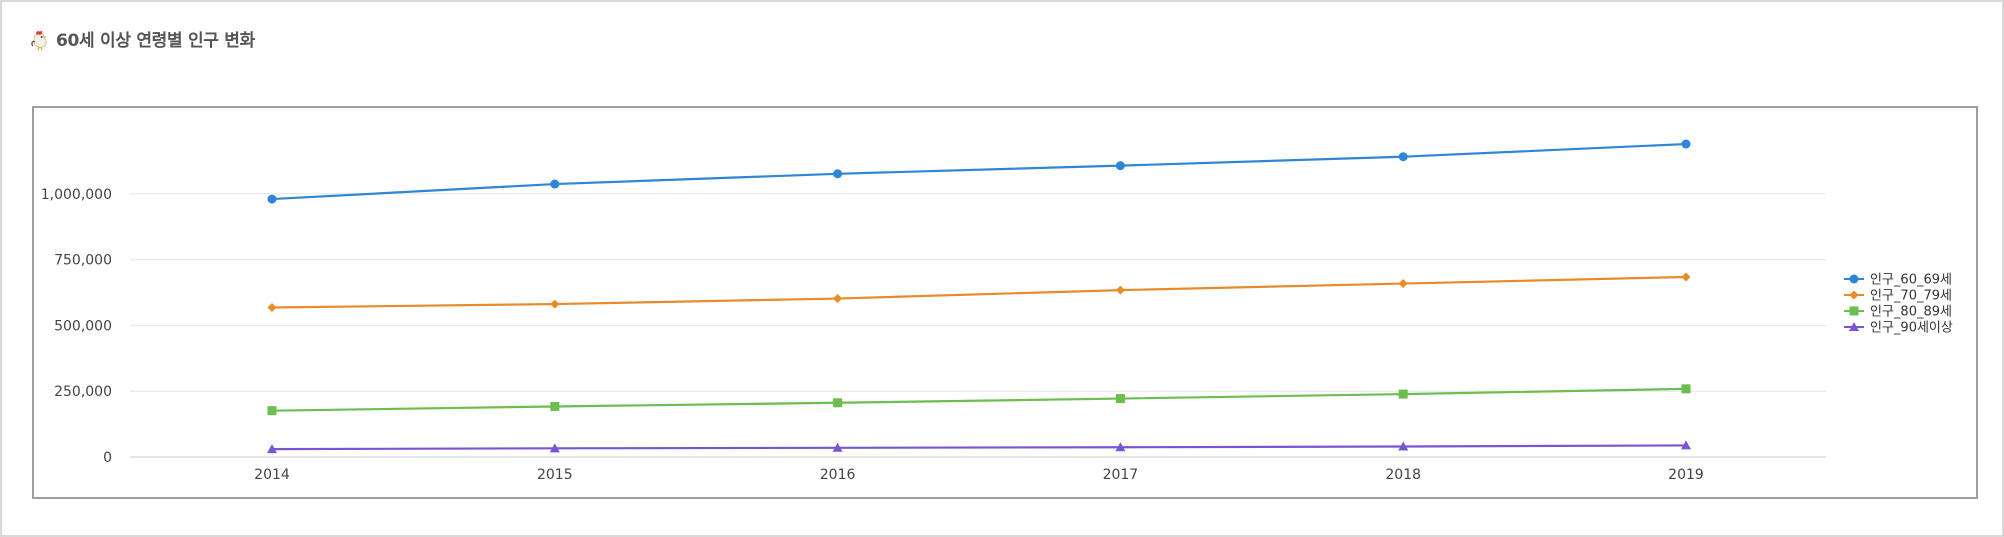  Describe the element at coordinates (83, 261) in the screenshot. I see `y-tick-label: 750,000` at that location.